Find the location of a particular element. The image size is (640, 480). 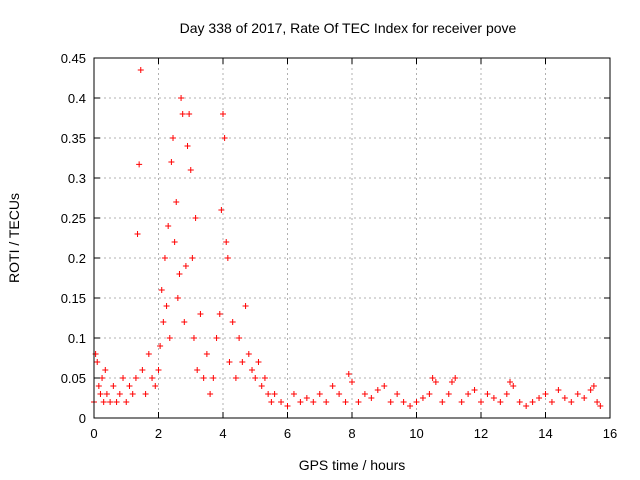

y-tick-label: 0.35 is located at coordinates (73, 138).